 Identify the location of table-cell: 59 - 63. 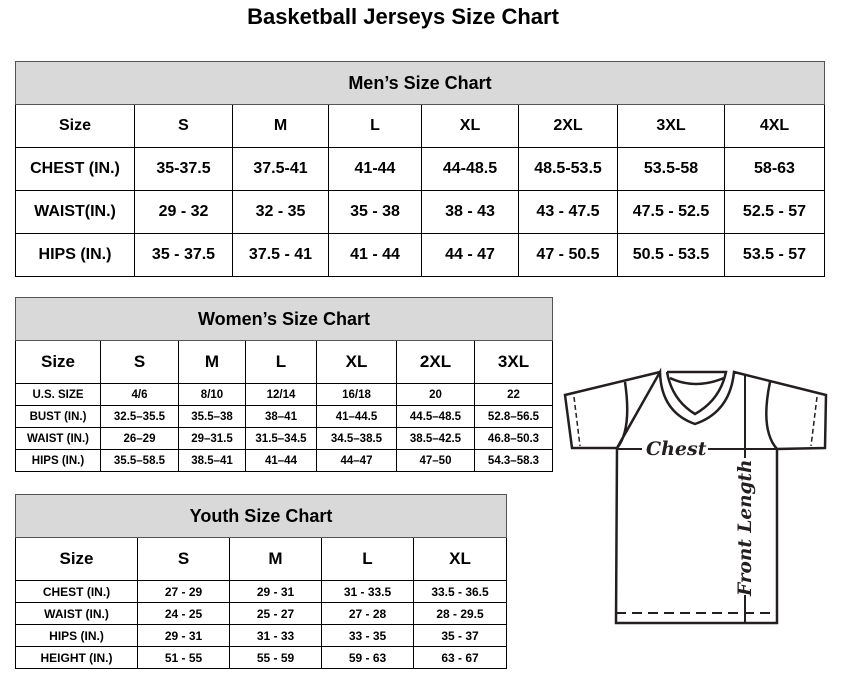
(367, 657).